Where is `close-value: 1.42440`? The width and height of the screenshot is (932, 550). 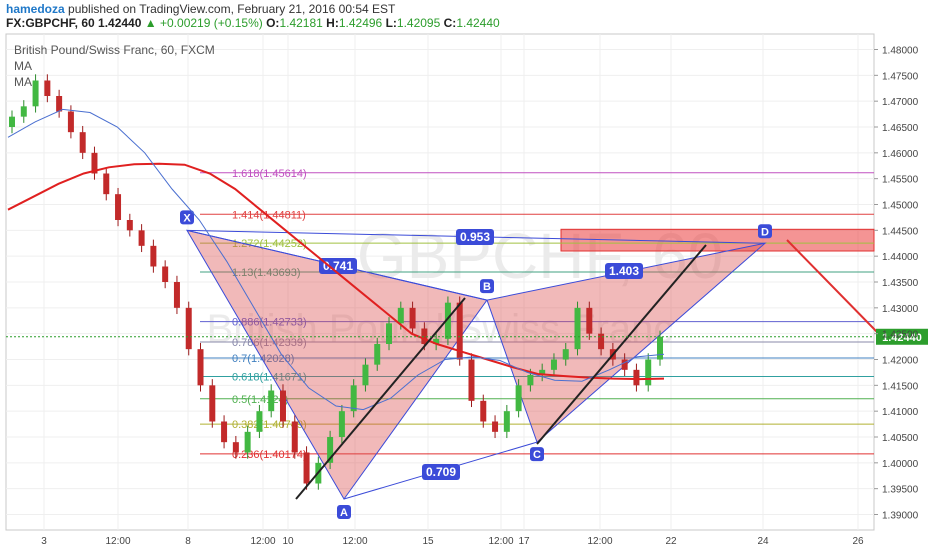
close-value: 1.42440 is located at coordinates (478, 23).